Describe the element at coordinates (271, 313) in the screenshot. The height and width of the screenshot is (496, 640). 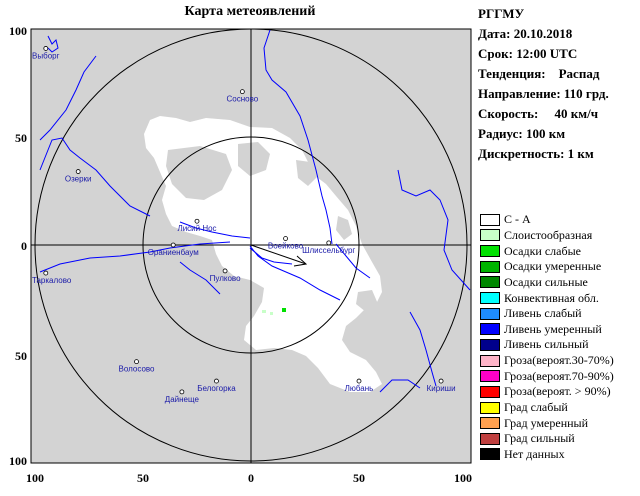
I see `echo-stratiform` at that location.